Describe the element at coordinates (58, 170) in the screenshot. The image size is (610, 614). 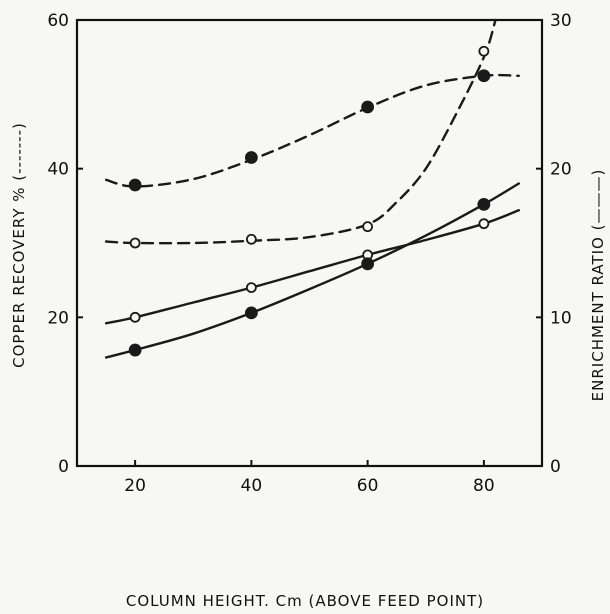
I see `y-left-tick-label: 40` at that location.